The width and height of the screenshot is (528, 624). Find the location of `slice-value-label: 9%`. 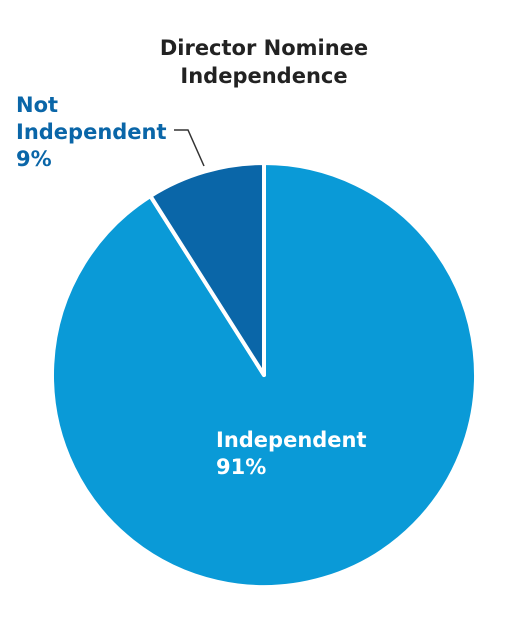

slice-value-label: 9% is located at coordinates (34, 159).